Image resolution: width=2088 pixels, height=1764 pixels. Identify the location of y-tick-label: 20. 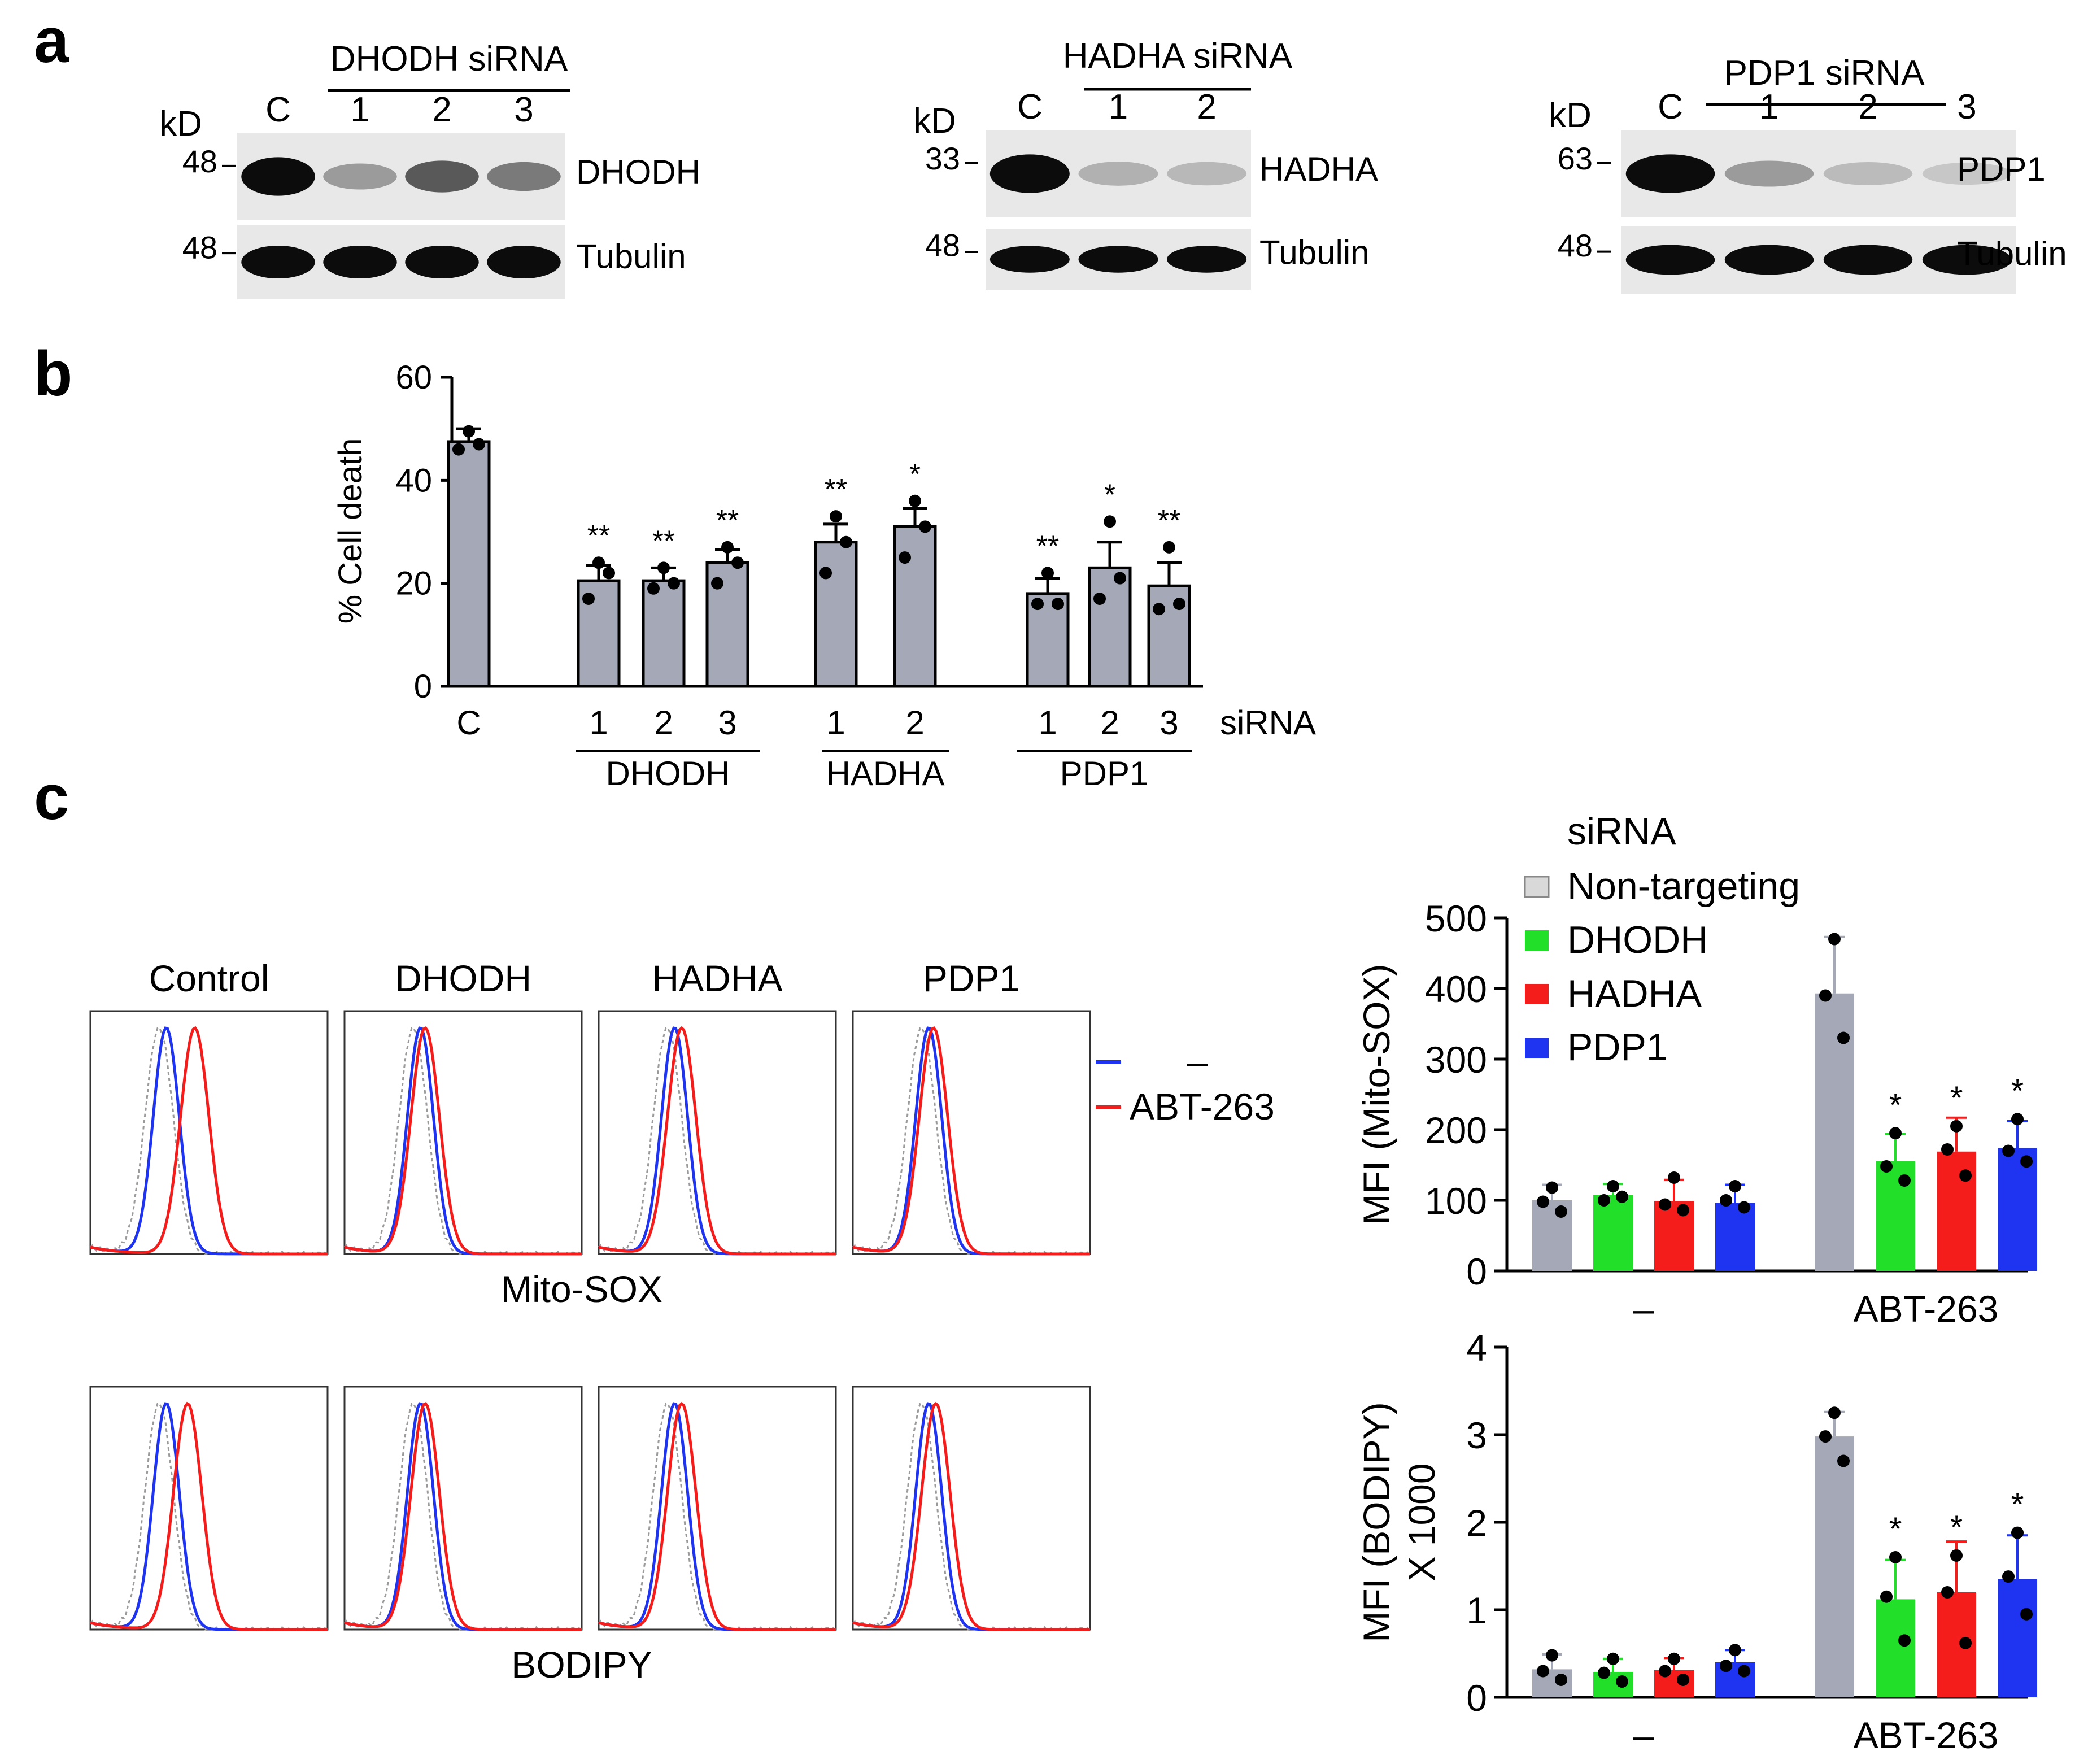
(413, 583).